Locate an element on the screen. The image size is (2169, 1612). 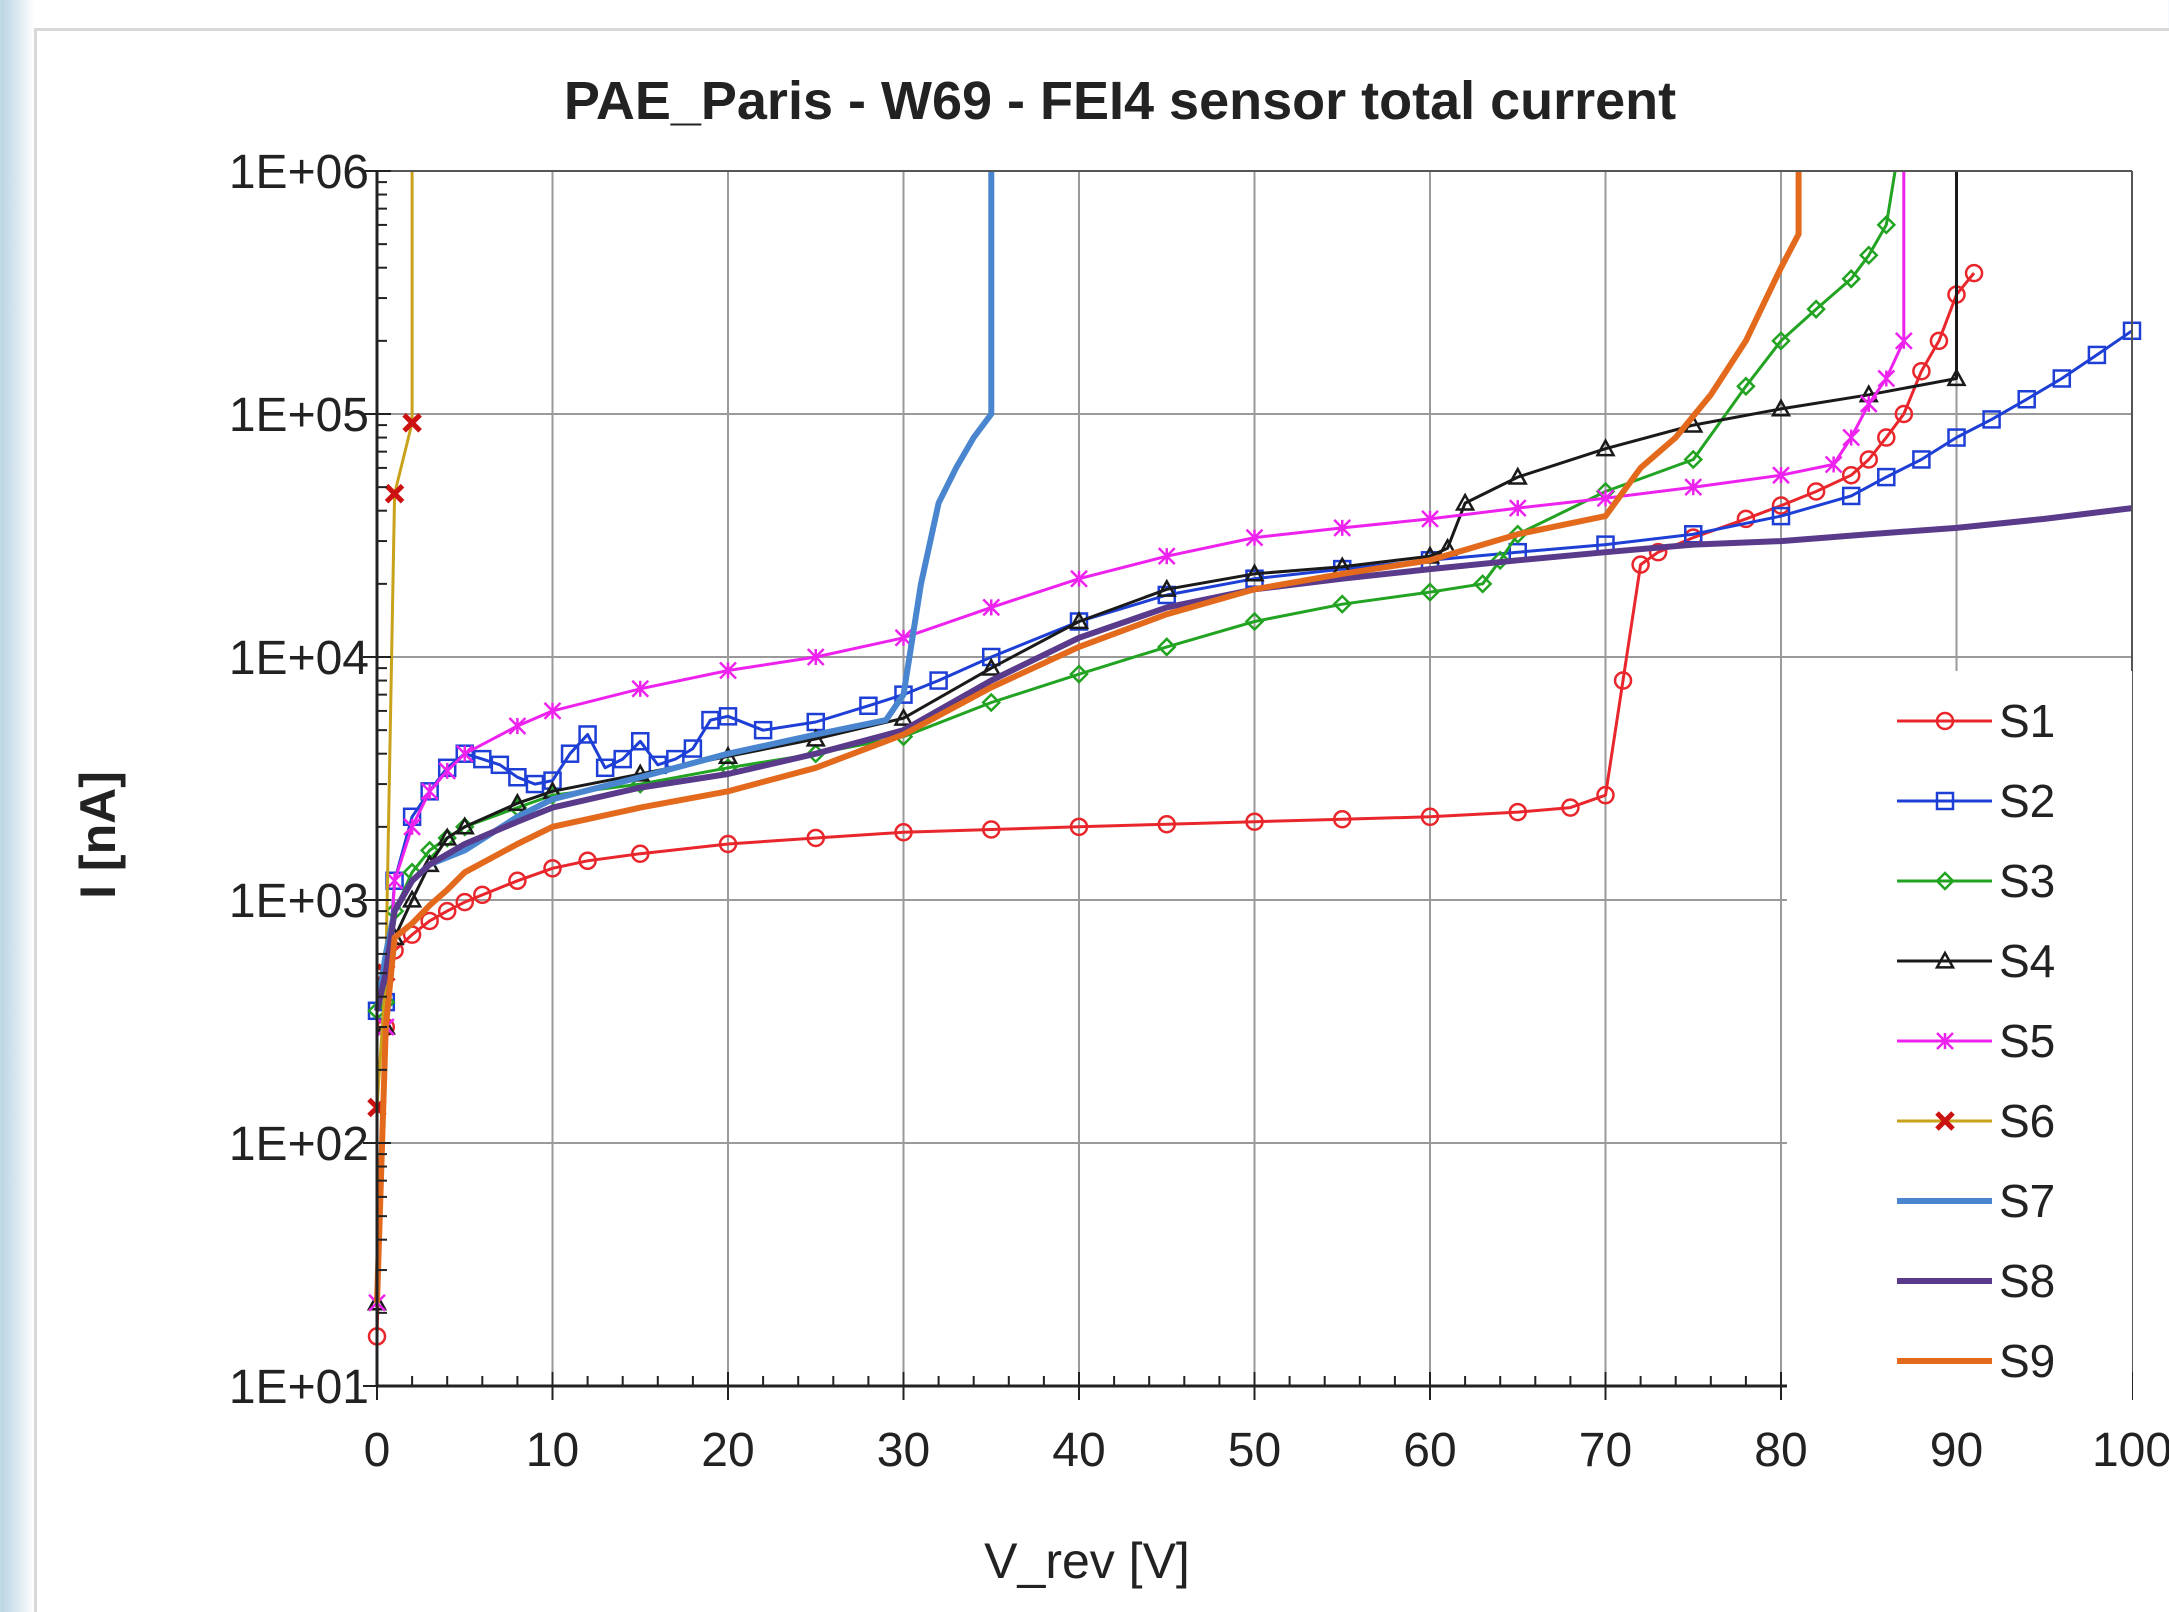
legend-item-s2: S2 is located at coordinates (1976, 801).